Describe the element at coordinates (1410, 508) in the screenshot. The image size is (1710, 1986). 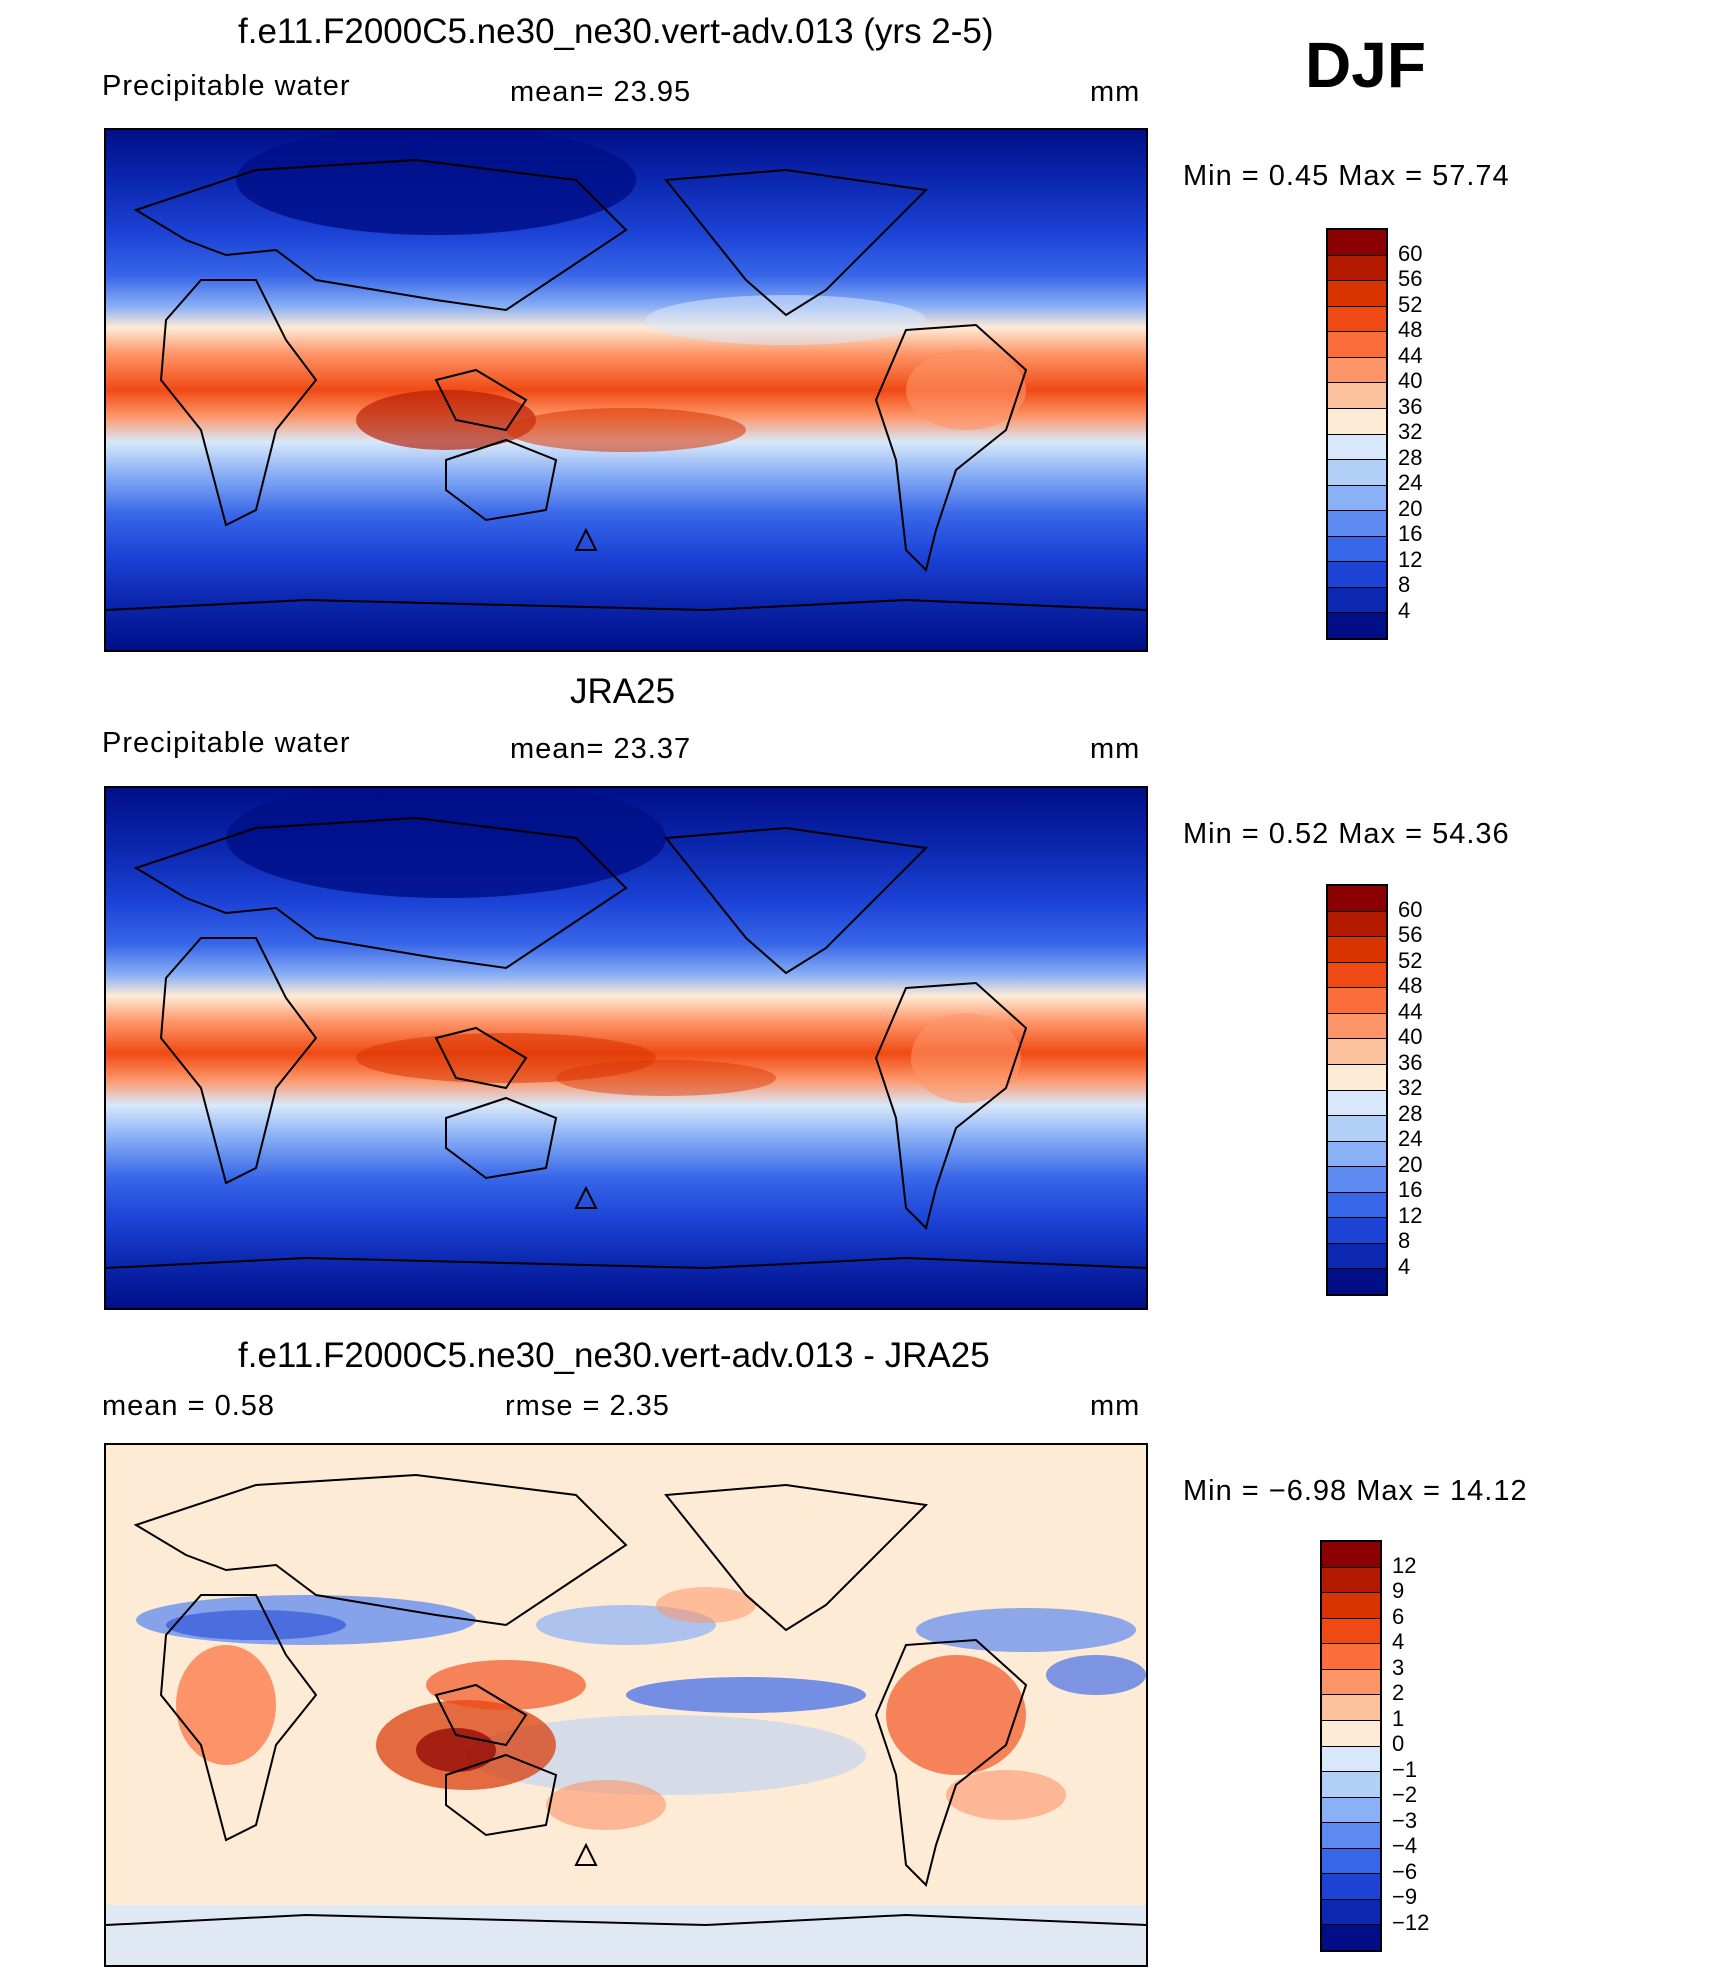
I see `panel1-colorbar-label: 20` at that location.